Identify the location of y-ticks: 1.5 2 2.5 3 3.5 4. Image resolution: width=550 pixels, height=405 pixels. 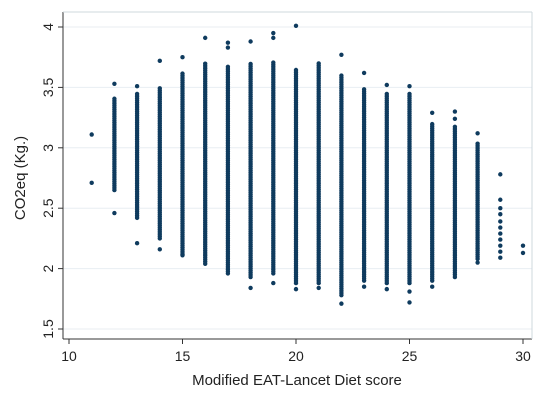
(51, 181).